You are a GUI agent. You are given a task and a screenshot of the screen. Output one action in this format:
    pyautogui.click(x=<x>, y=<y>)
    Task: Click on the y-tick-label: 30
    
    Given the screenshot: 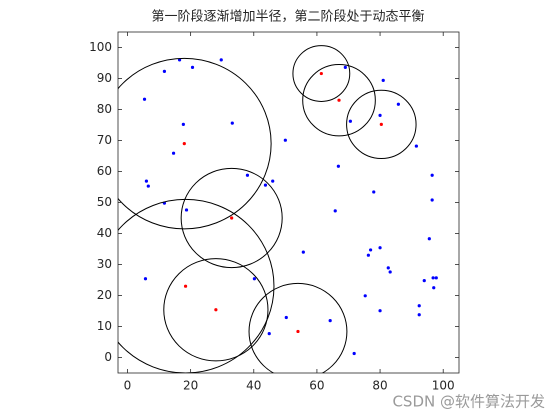 What is the action you would take?
    pyautogui.click(x=104, y=264)
    